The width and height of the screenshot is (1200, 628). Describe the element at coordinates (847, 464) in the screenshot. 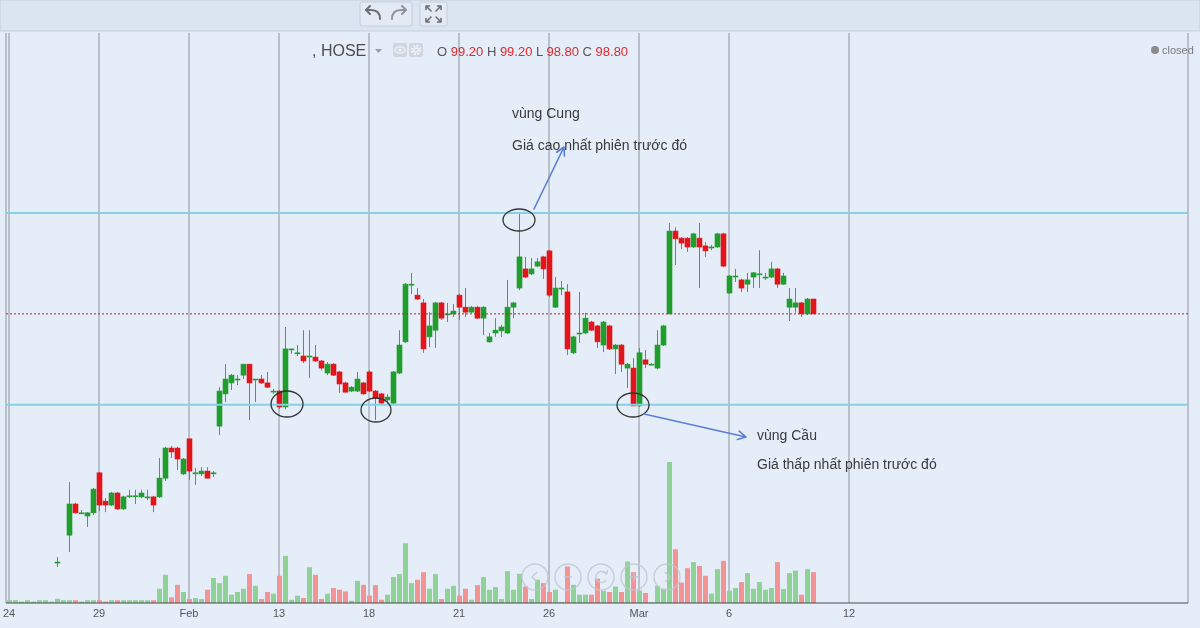

I see `annotation: Giá thấp nhất phiên trước đó` at that location.